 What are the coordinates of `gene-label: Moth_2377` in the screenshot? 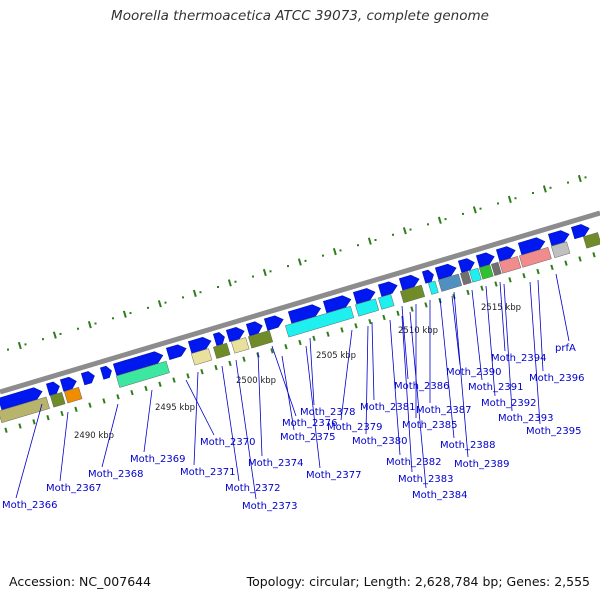 It's located at (333, 475).